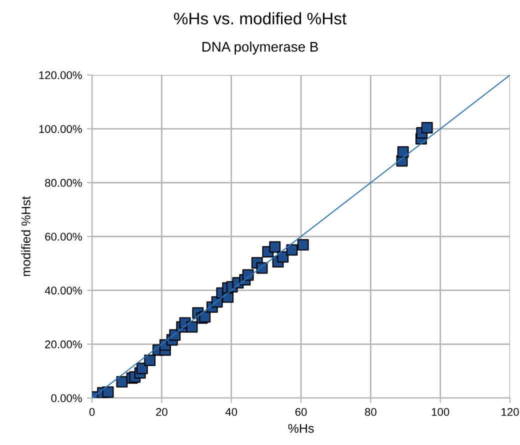  I want to click on y-tick-label: 80.00%, so click(63, 182).